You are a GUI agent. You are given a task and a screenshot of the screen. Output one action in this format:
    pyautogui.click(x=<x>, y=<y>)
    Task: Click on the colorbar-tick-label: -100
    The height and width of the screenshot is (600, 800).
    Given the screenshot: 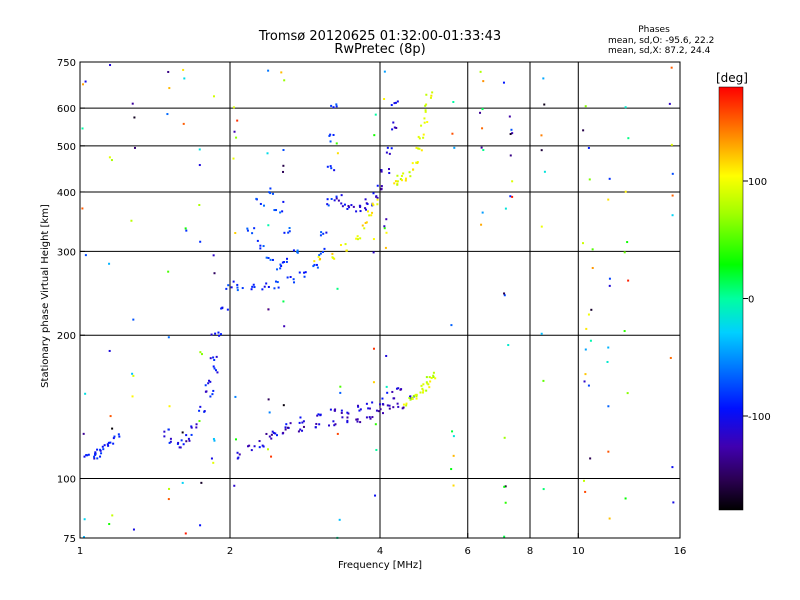 What is the action you would take?
    pyautogui.click(x=759, y=417)
    